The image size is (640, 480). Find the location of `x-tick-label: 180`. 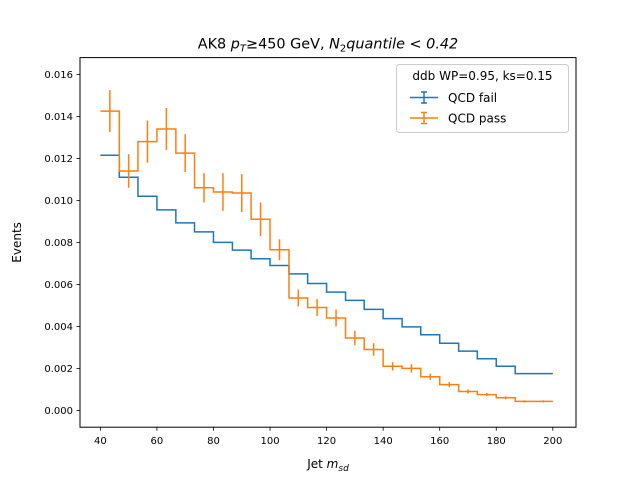

x-tick-label: 180 is located at coordinates (496, 441).